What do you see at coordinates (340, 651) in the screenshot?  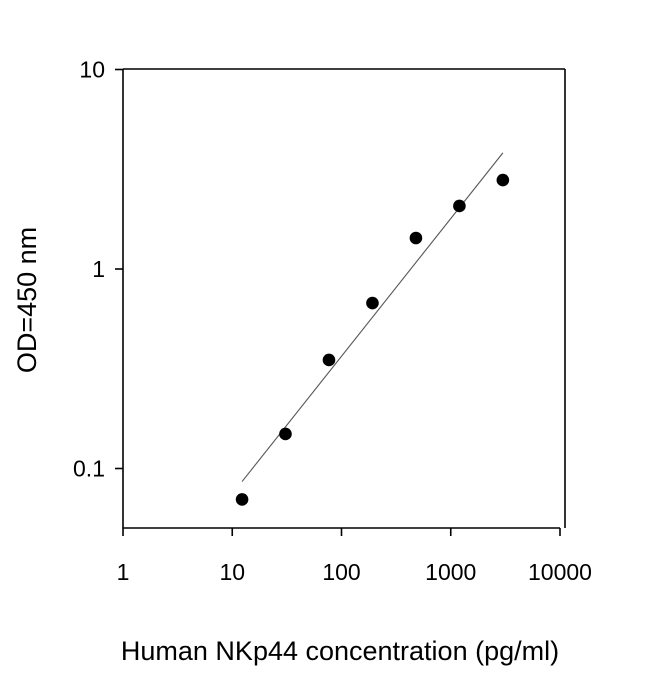 I see `x-axis-title: Human NKp44 concentration (pg/ml)` at bounding box center [340, 651].